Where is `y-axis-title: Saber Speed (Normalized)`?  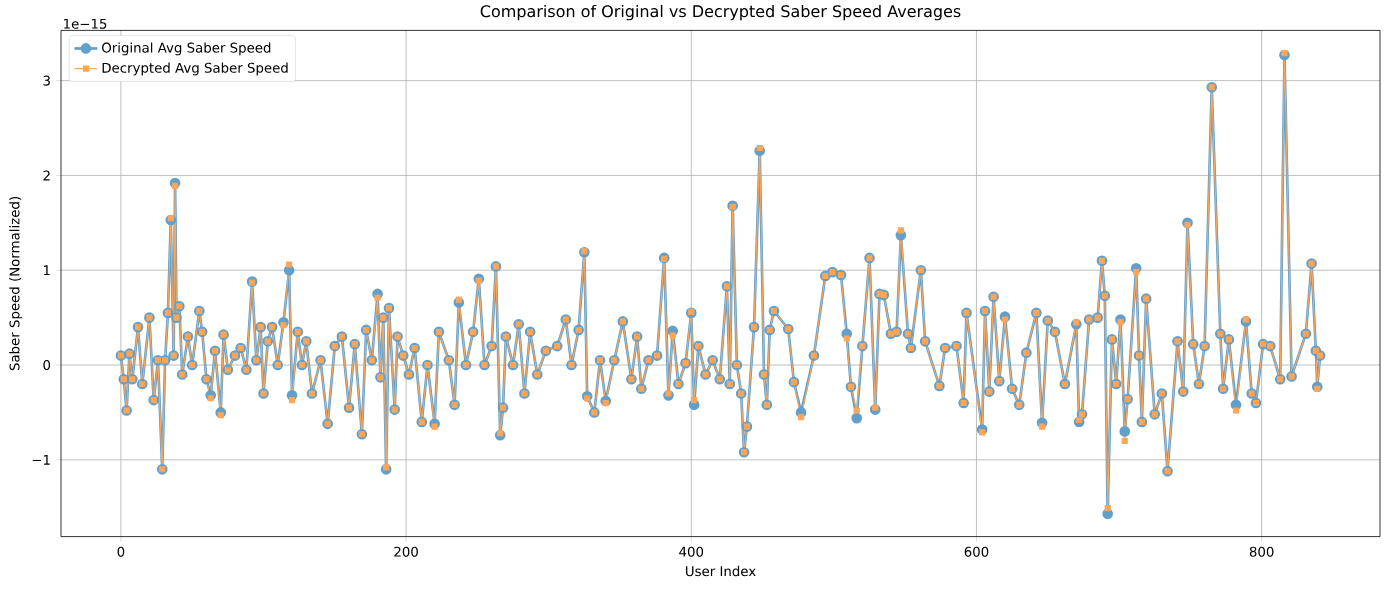 y-axis-title: Saber Speed (Normalized) is located at coordinates (16, 284).